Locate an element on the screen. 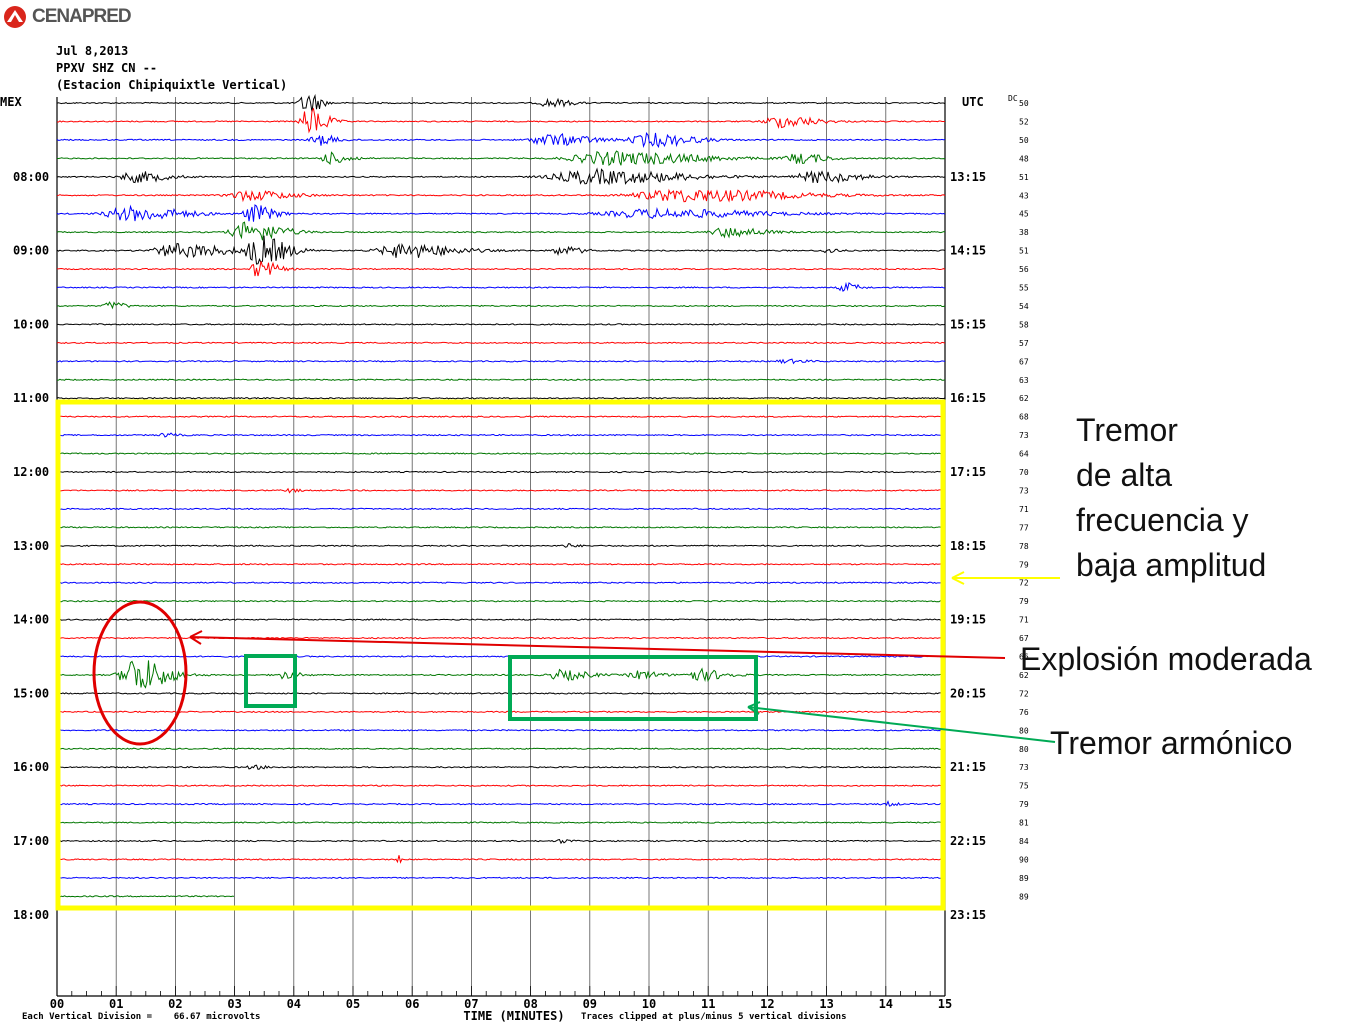  dc-offset-label: 76 is located at coordinates (1024, 712).